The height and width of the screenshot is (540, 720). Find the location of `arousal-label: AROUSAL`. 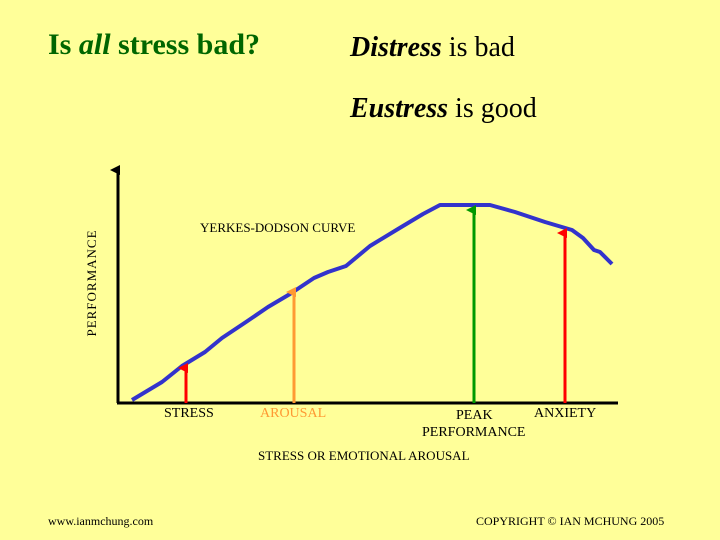

arousal-label: AROUSAL is located at coordinates (293, 413).